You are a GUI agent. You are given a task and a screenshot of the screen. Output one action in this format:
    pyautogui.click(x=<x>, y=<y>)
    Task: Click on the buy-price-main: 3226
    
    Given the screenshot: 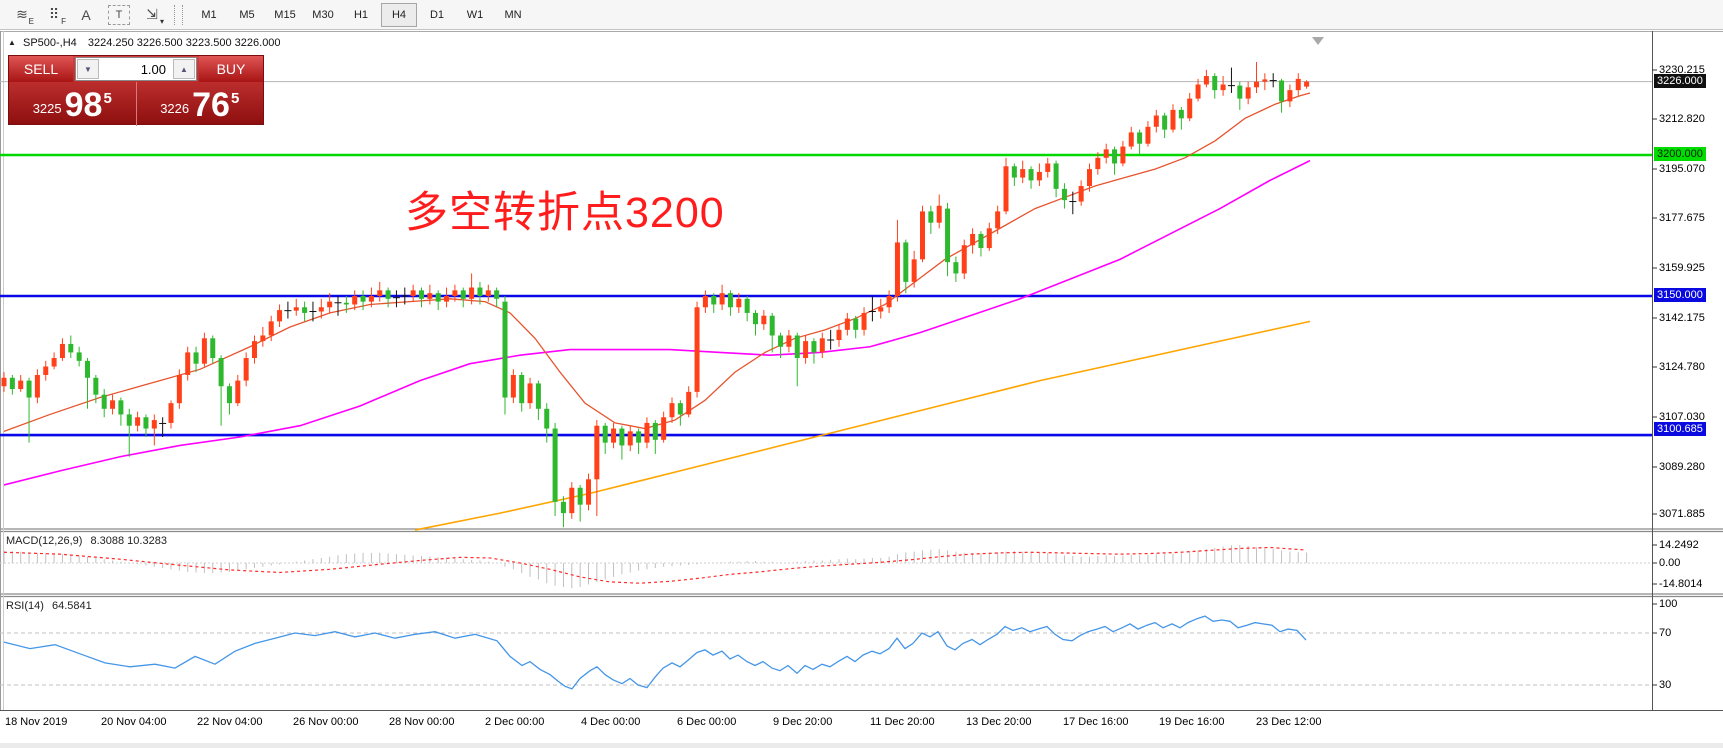 What is the action you would take?
    pyautogui.click(x=175, y=108)
    